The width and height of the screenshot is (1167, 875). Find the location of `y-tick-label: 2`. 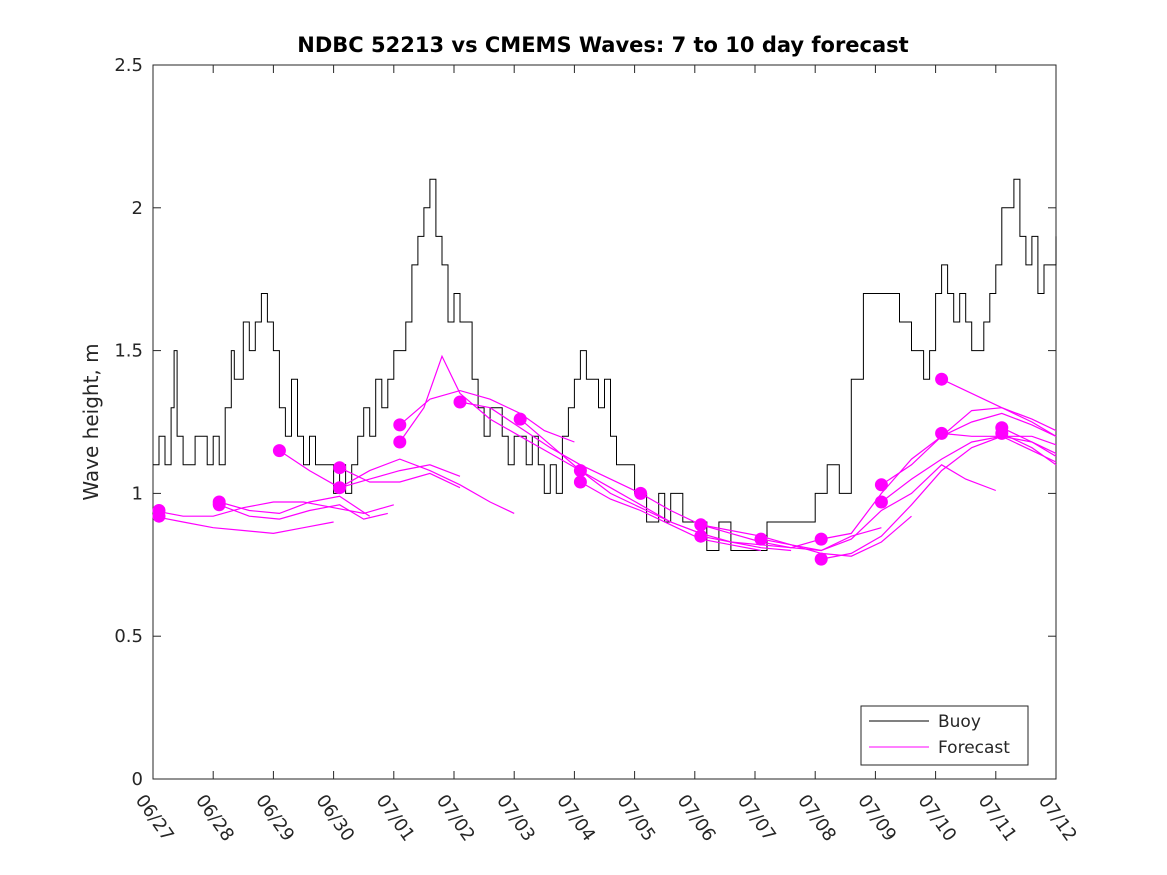

y-tick-label: 2 is located at coordinates (137, 208).